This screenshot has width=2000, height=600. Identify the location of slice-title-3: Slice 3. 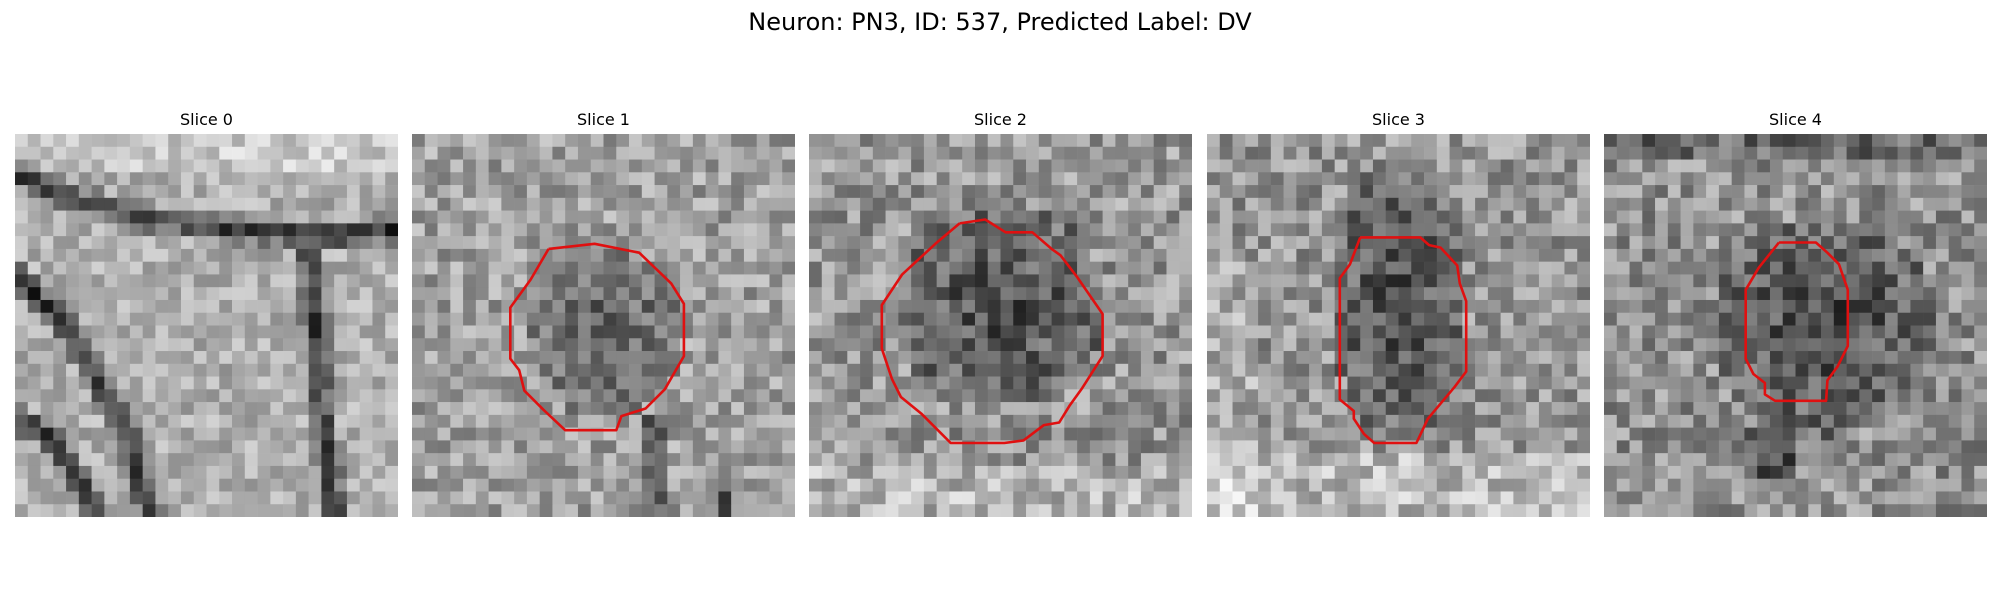
(1398, 119).